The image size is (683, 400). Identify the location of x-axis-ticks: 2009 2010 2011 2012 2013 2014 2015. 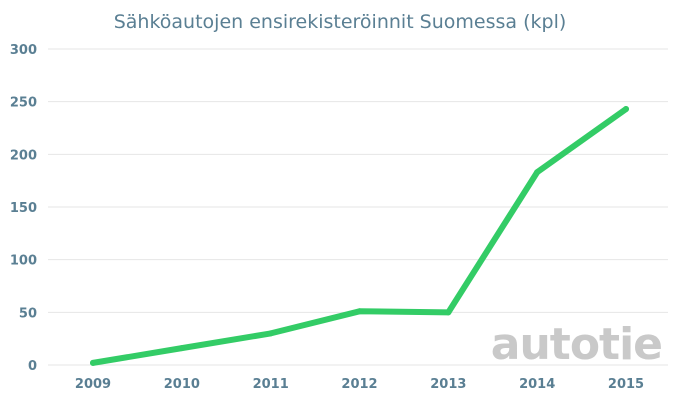
(359, 384).